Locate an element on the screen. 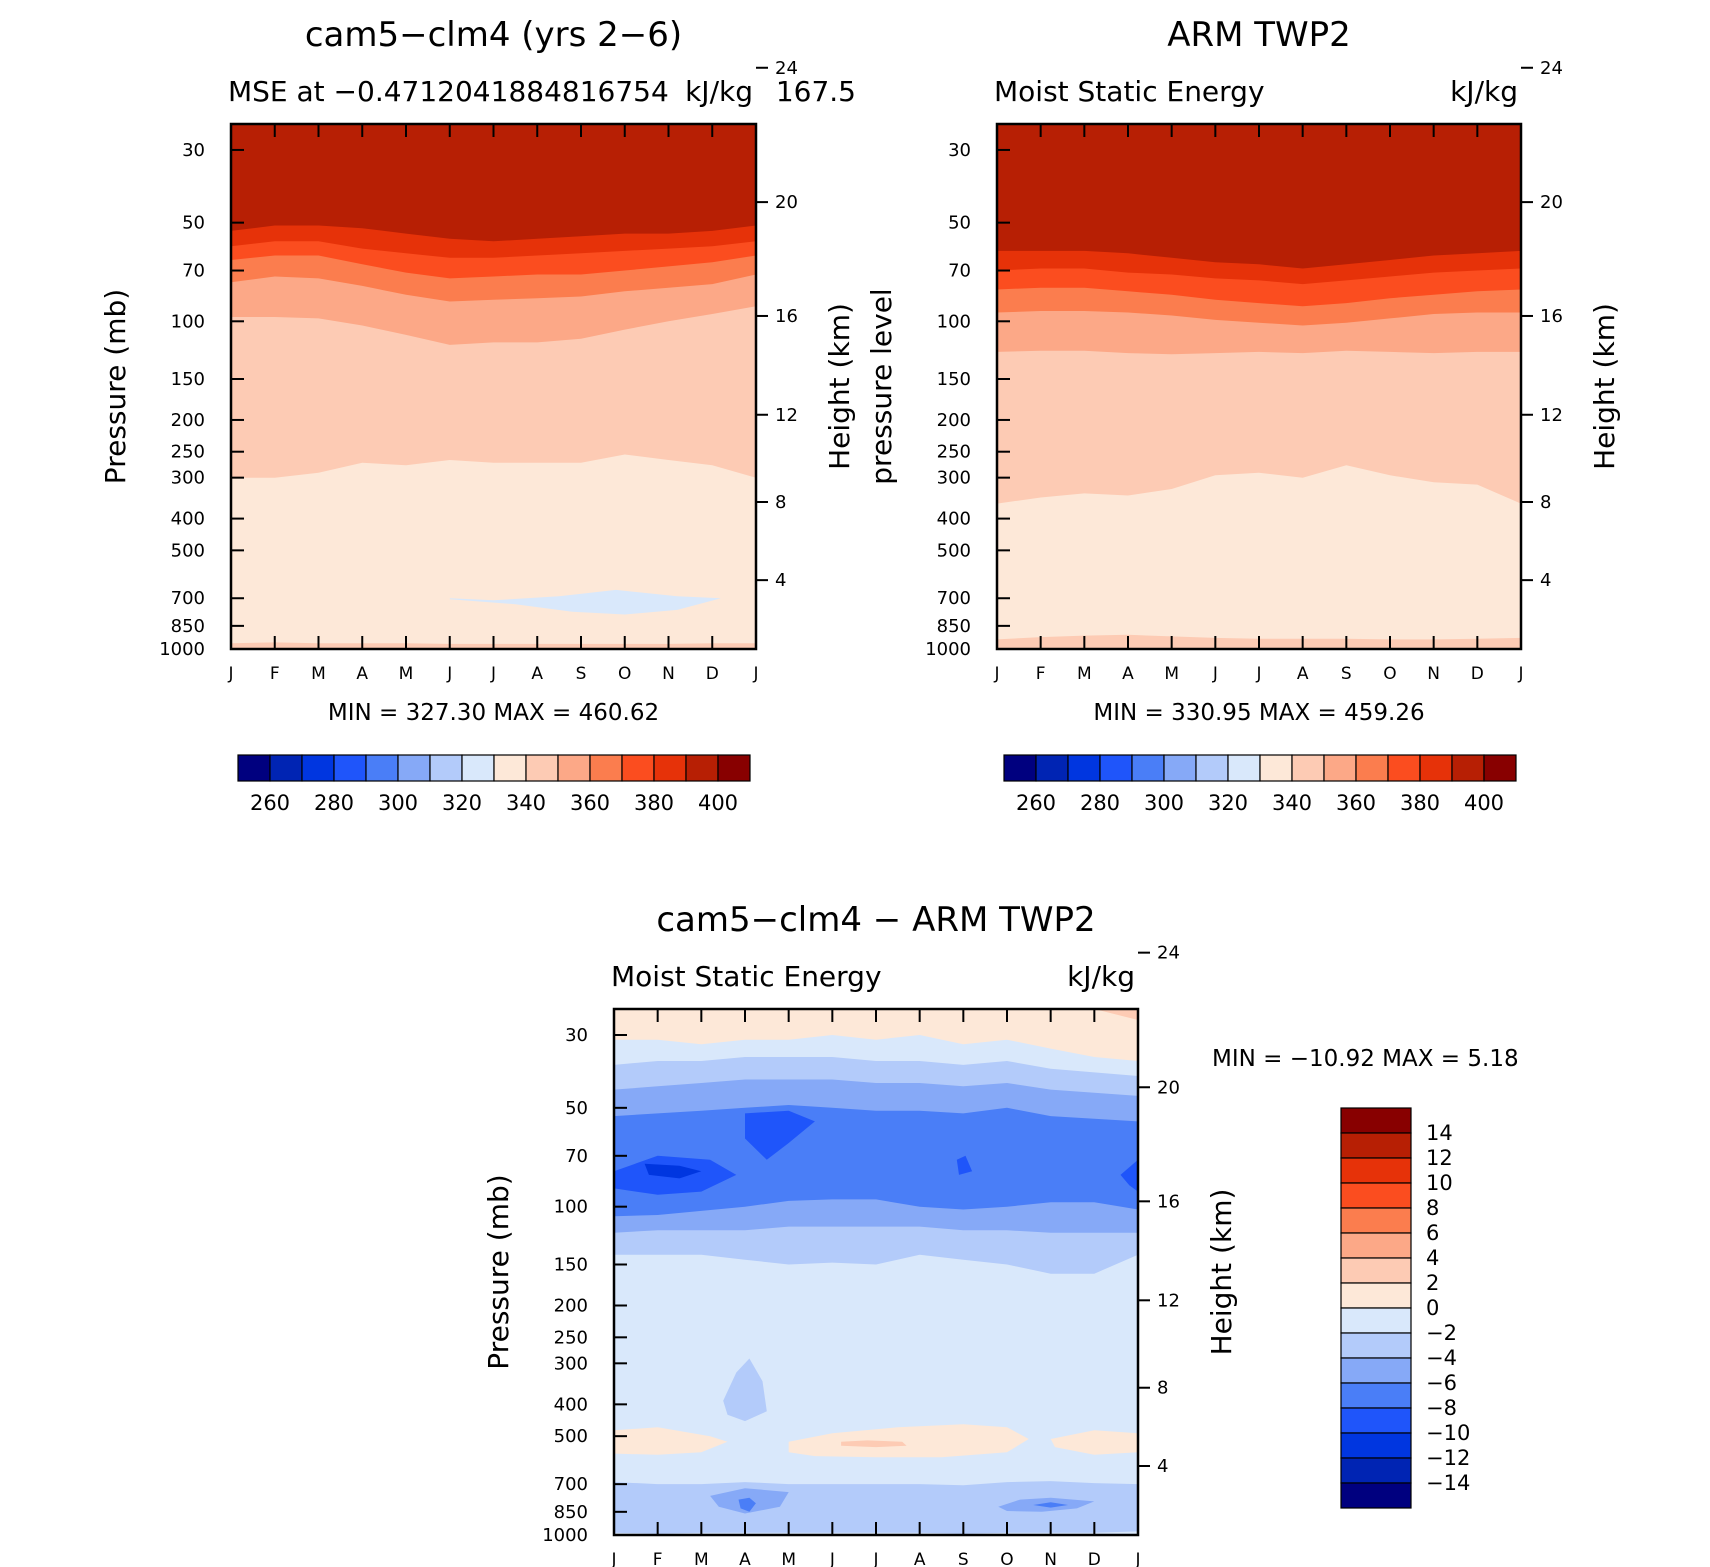  colorbar-label: 8 is located at coordinates (1432, 1208).